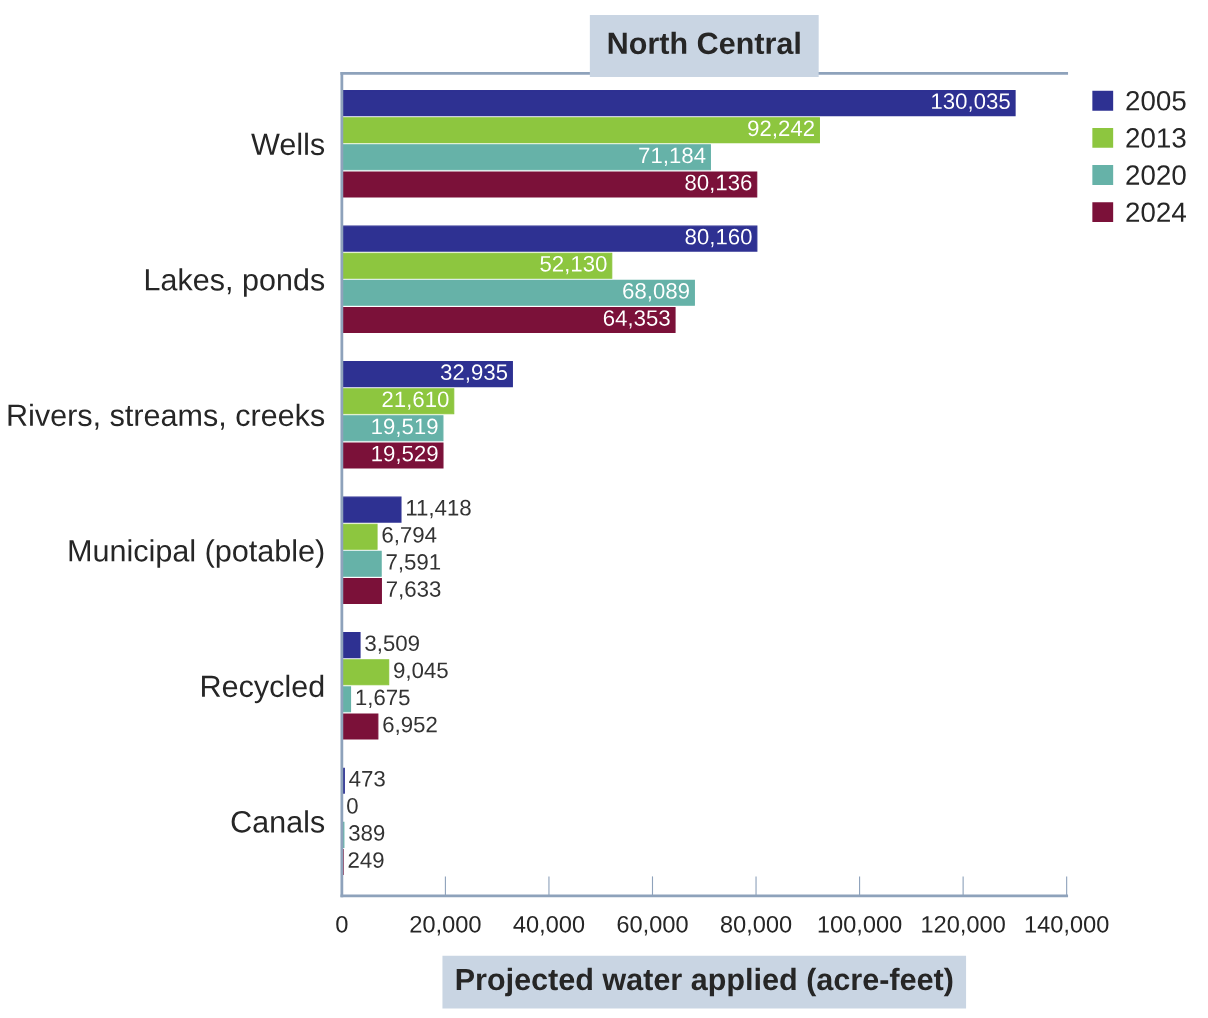  I want to click on data-label: 0, so click(352, 805).